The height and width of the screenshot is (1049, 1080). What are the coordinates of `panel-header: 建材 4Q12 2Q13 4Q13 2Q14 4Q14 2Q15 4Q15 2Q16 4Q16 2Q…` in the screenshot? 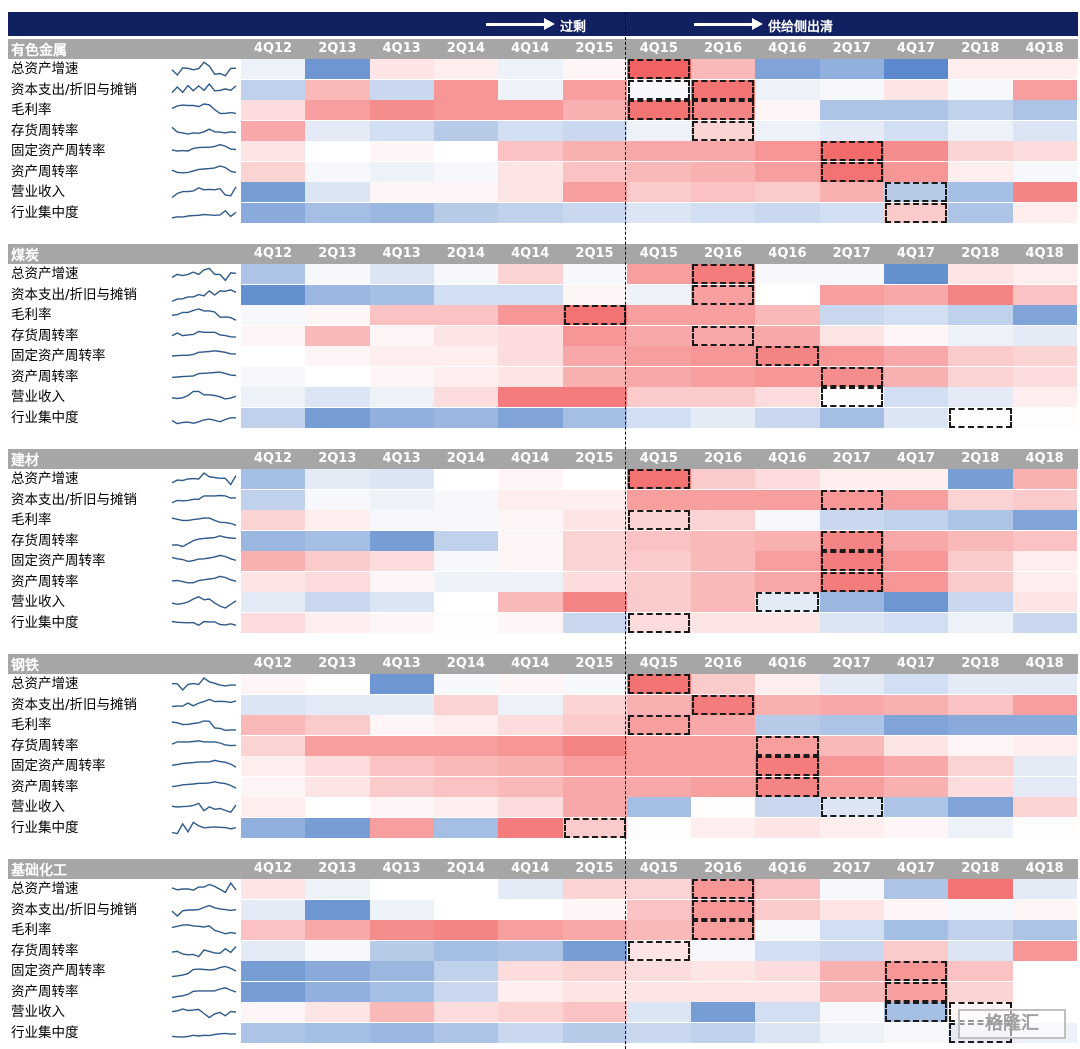 It's located at (543, 459).